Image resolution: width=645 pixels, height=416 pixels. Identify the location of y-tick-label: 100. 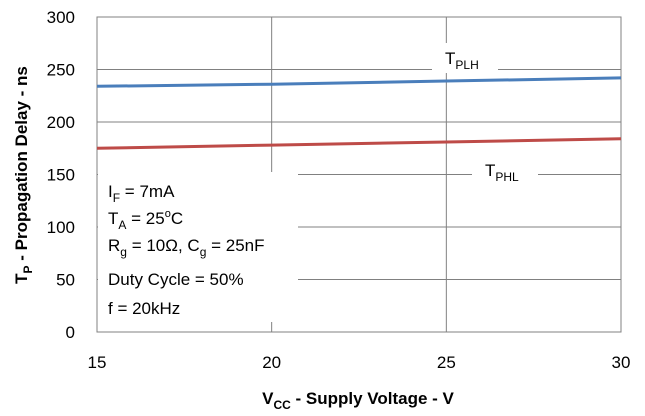
(61, 227).